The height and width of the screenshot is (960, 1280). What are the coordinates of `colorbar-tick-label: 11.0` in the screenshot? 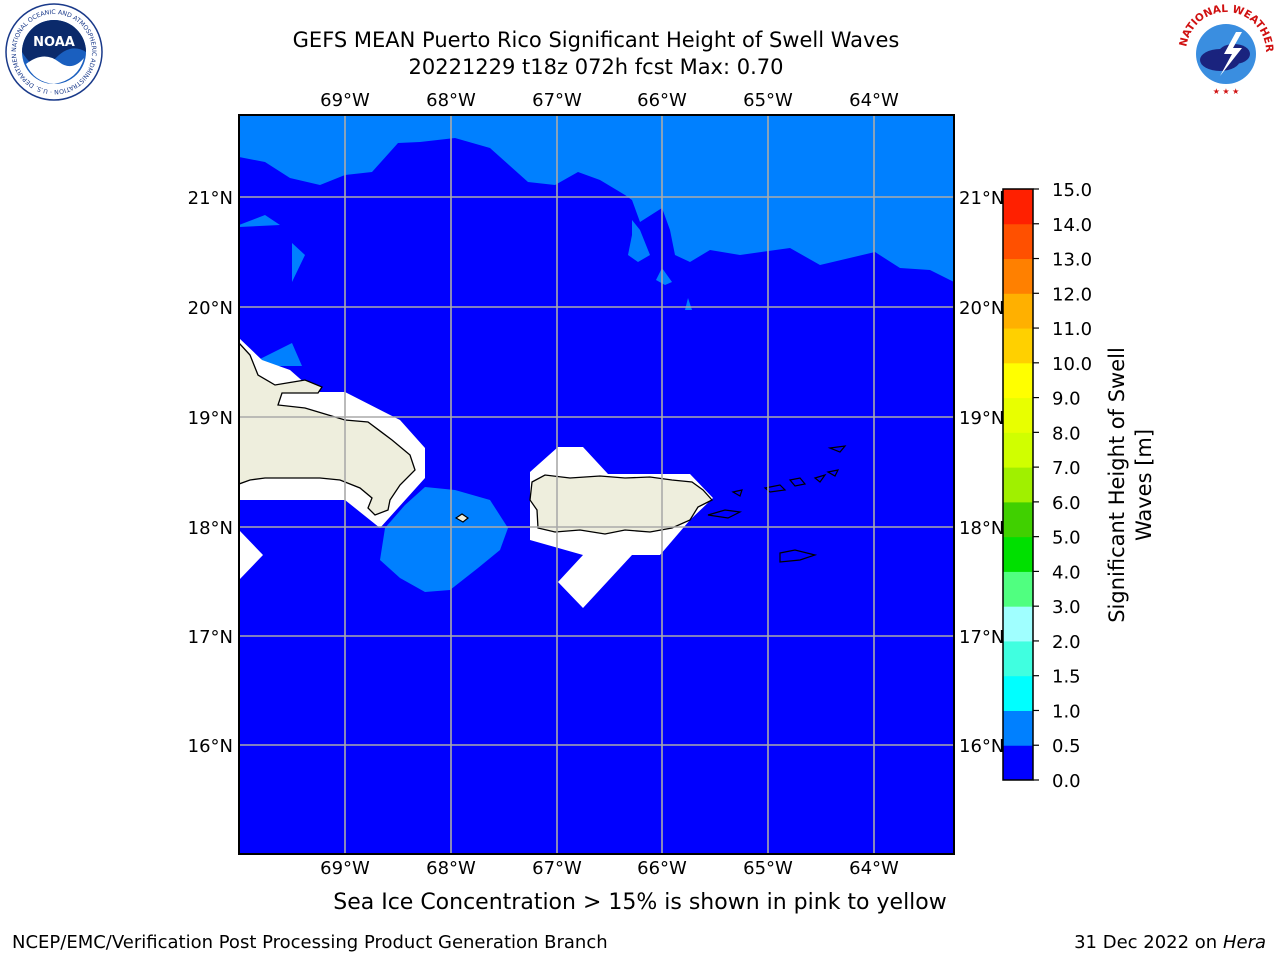 It's located at (1072, 329).